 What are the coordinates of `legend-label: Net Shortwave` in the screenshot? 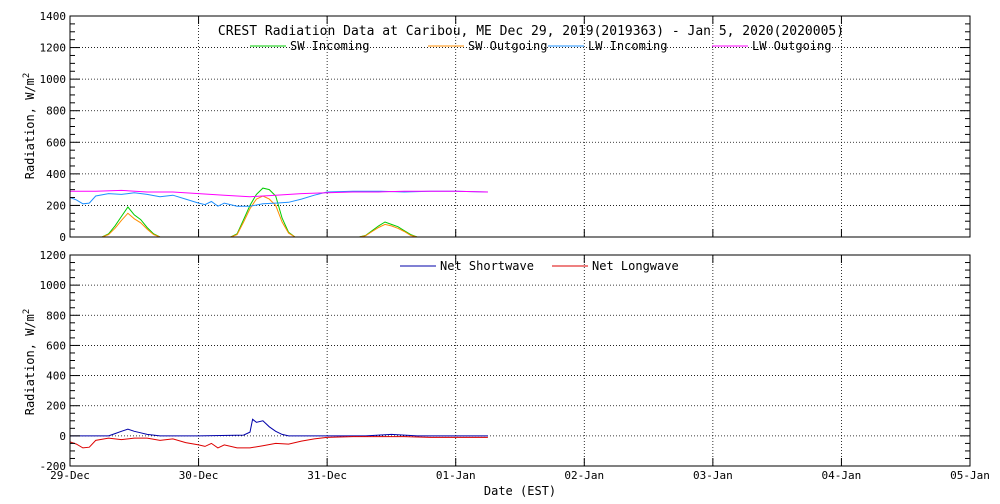 It's located at (487, 266).